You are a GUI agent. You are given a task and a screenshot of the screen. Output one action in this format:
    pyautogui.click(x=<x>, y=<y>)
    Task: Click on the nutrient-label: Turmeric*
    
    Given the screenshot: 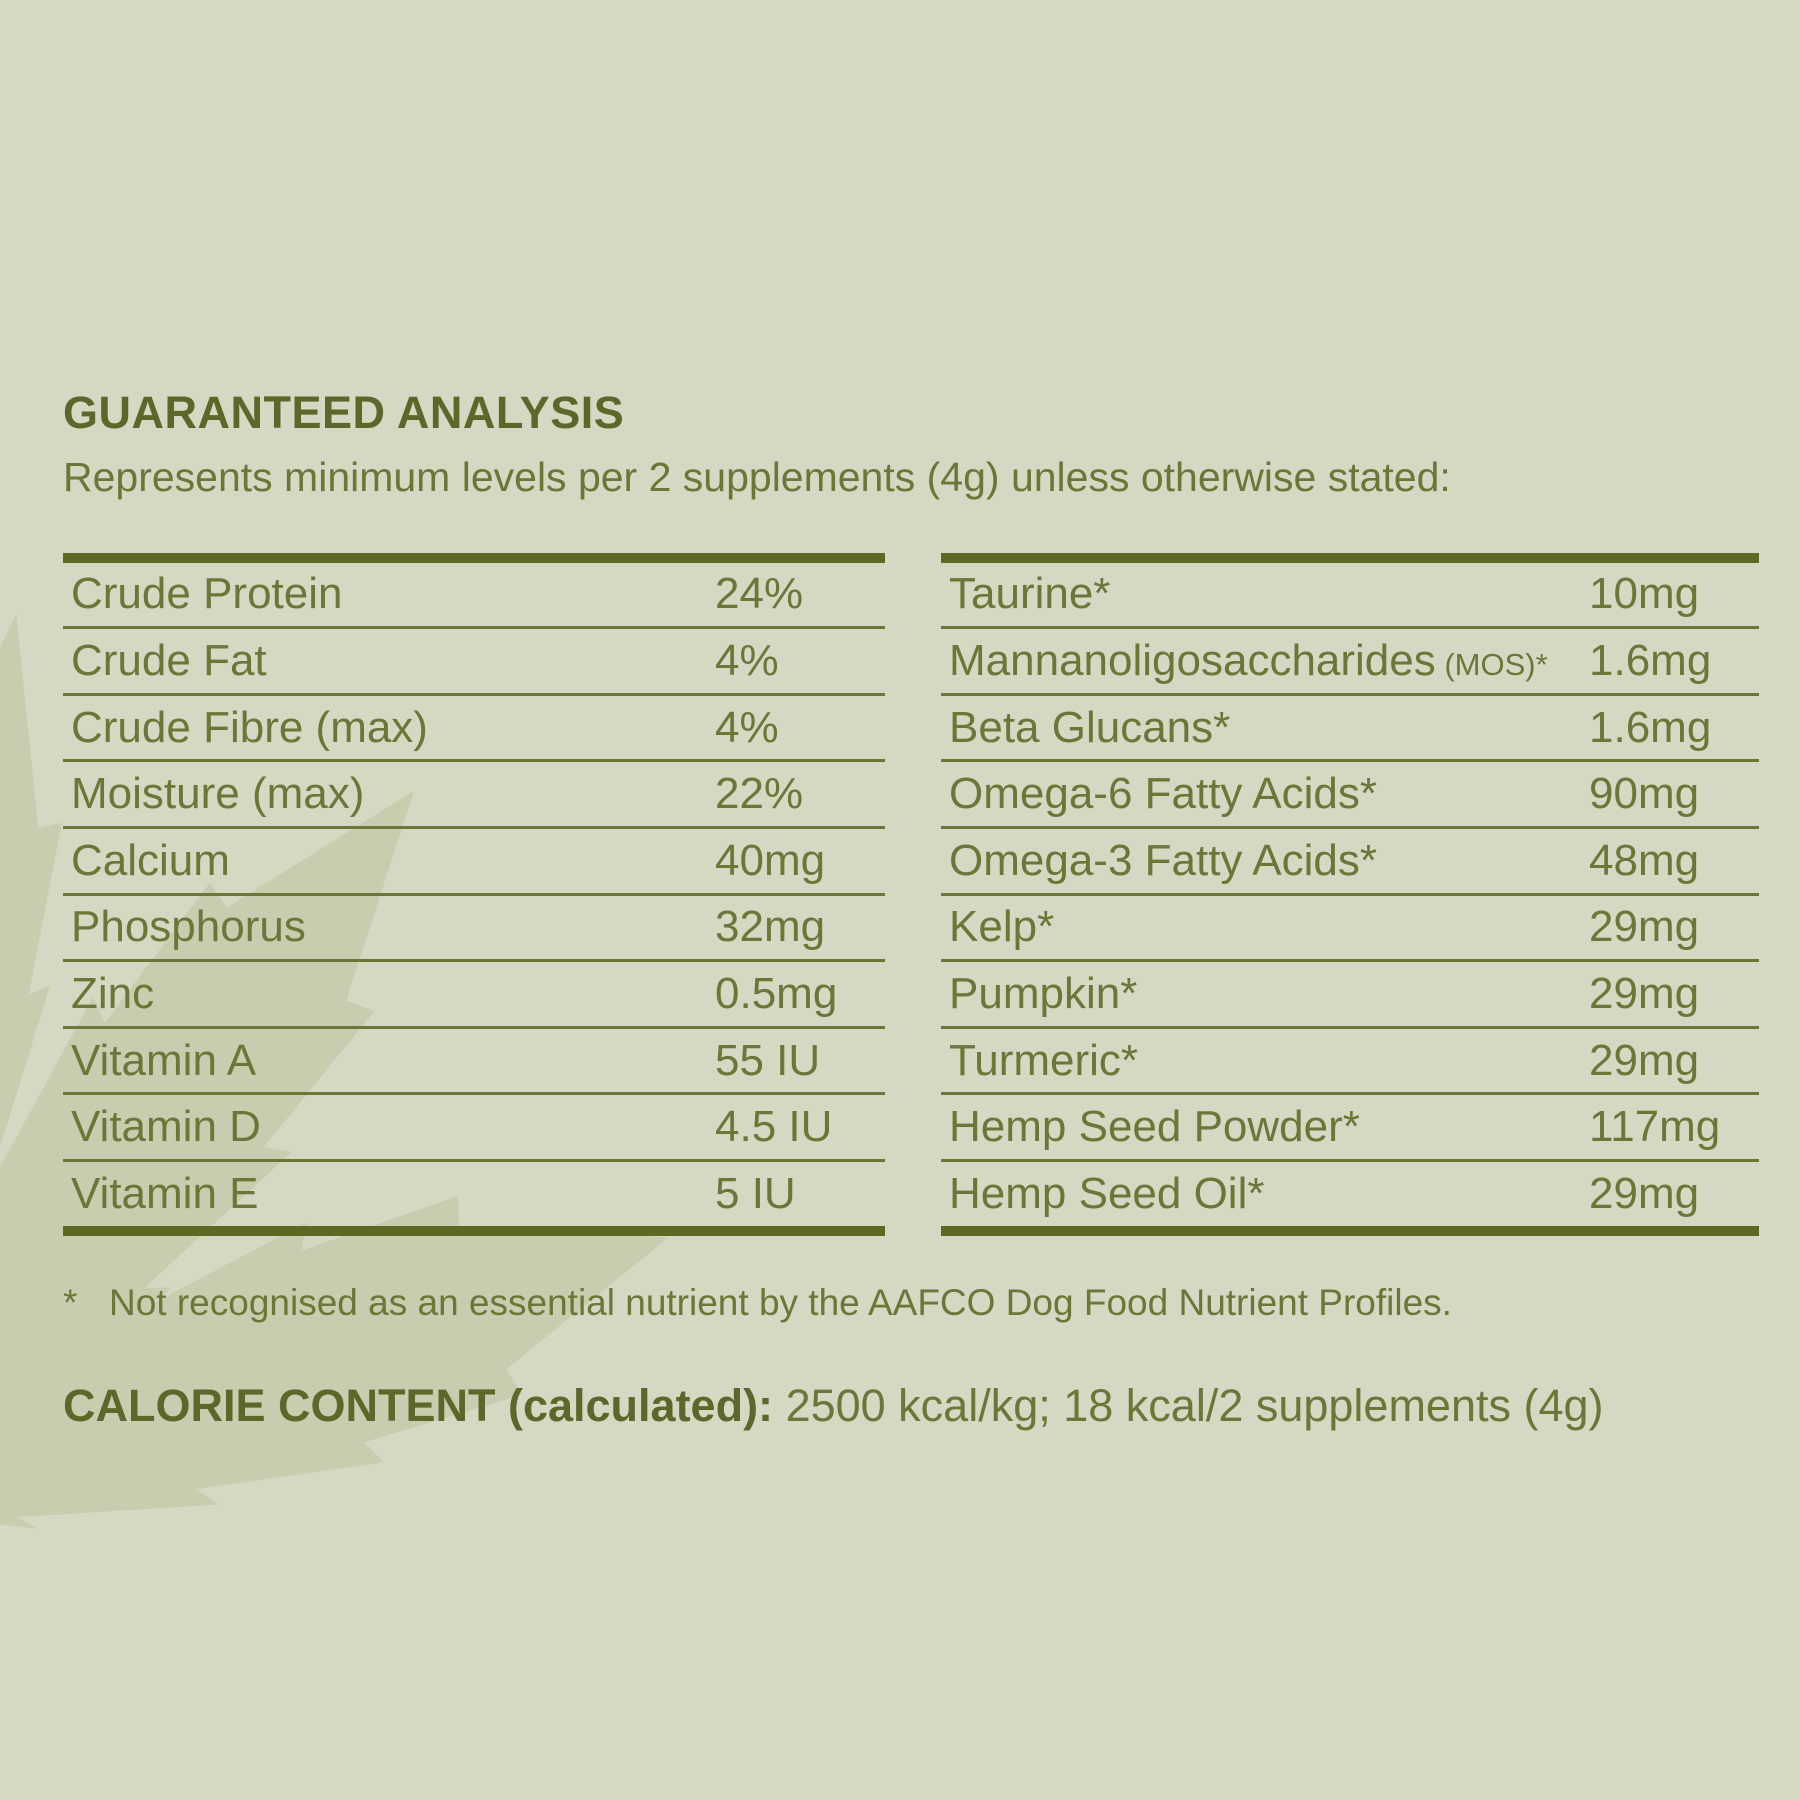 What is the action you would take?
    pyautogui.click(x=1044, y=1060)
    